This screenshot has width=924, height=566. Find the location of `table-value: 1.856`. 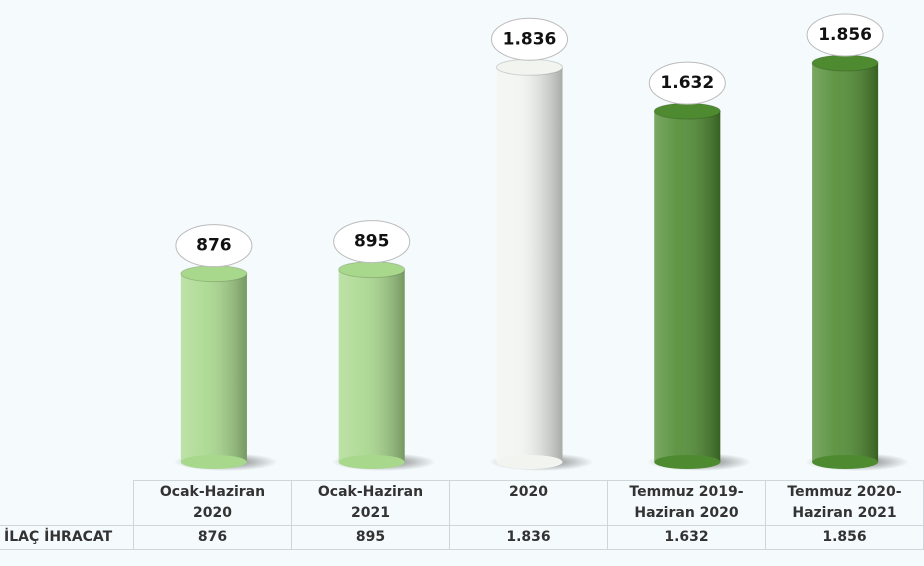

table-value: 1.856 is located at coordinates (844, 537).